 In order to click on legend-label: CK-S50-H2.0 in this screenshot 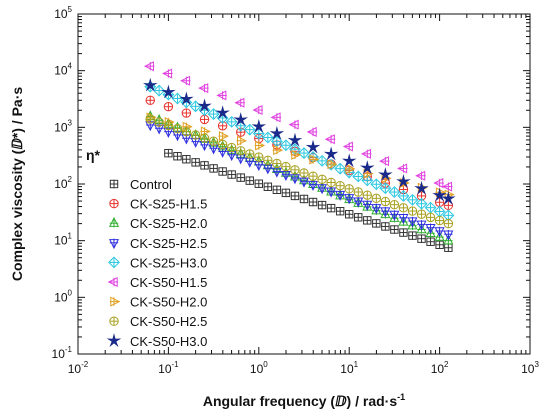, I will do `click(168, 302)`.